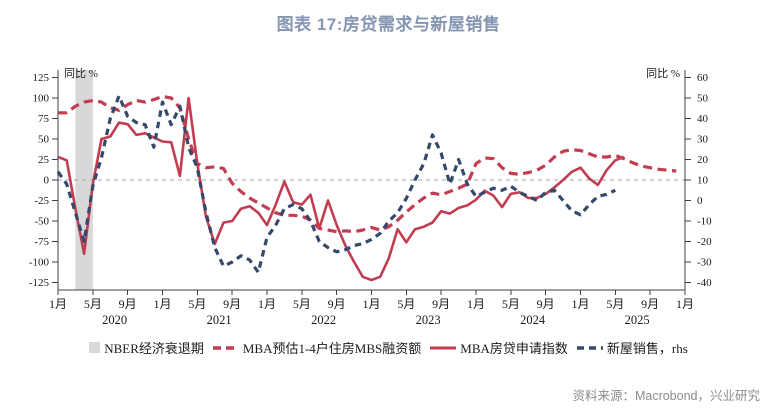  What do you see at coordinates (81, 74) in the screenshot?
I see `left-axis-unit-label: 同比 %` at bounding box center [81, 74].